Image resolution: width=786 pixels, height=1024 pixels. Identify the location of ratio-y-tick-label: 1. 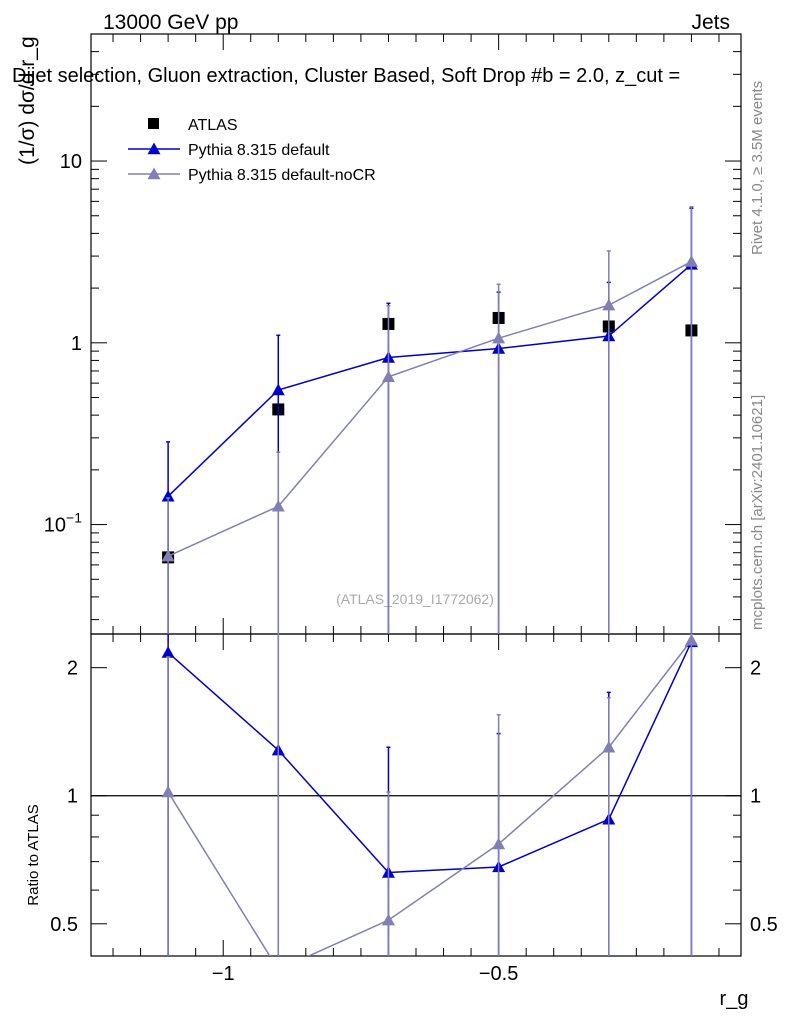
(72, 797).